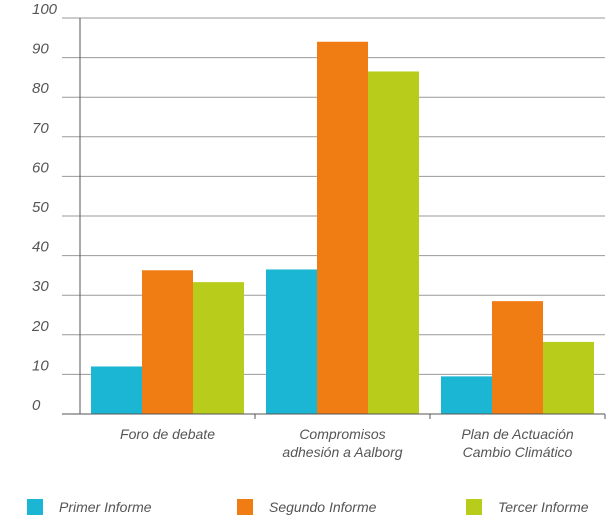 The height and width of the screenshot is (523, 614). Describe the element at coordinates (474, 507) in the screenshot. I see `legend-swatch-tercer-informe` at that location.